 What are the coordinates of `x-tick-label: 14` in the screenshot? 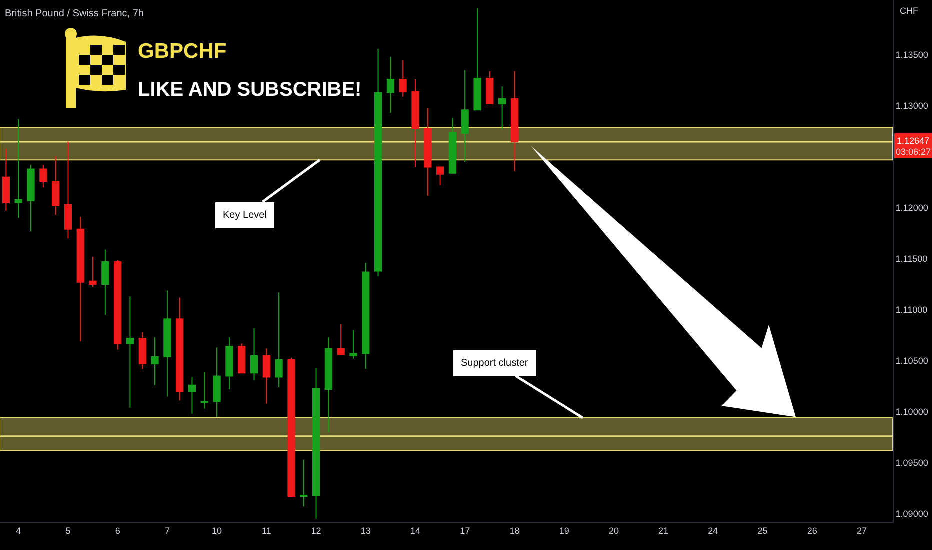 It's located at (415, 531).